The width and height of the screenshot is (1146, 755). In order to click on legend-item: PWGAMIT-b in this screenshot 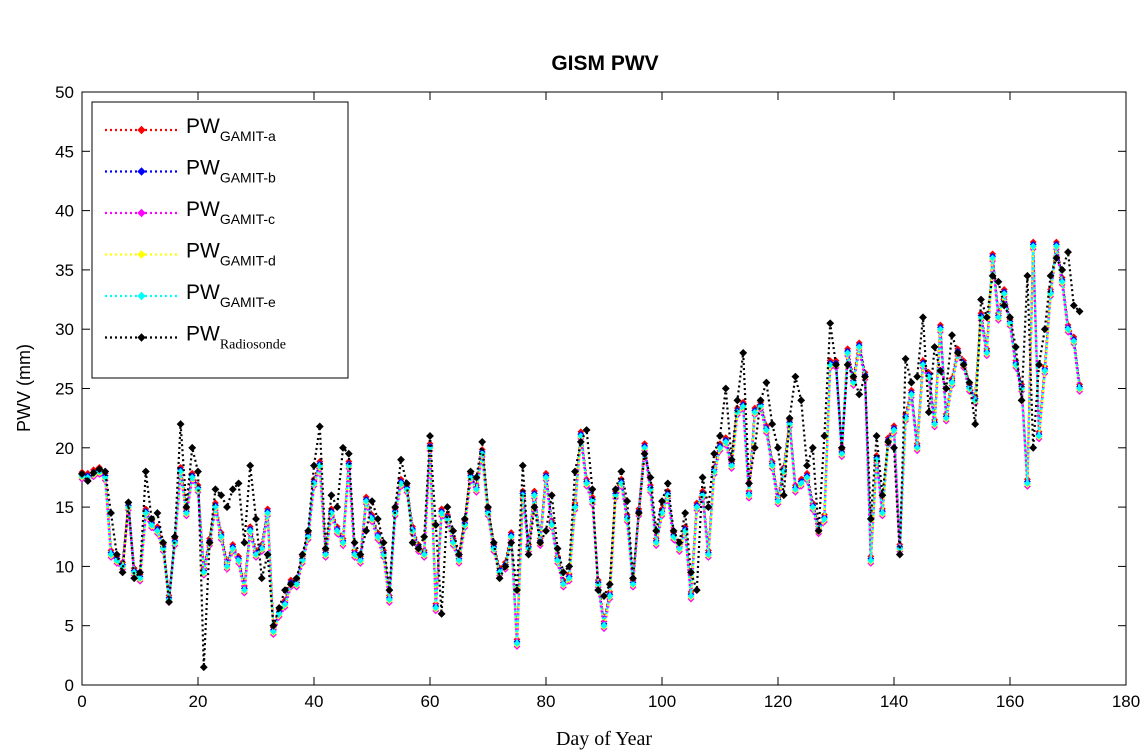, I will do `click(190, 171)`.